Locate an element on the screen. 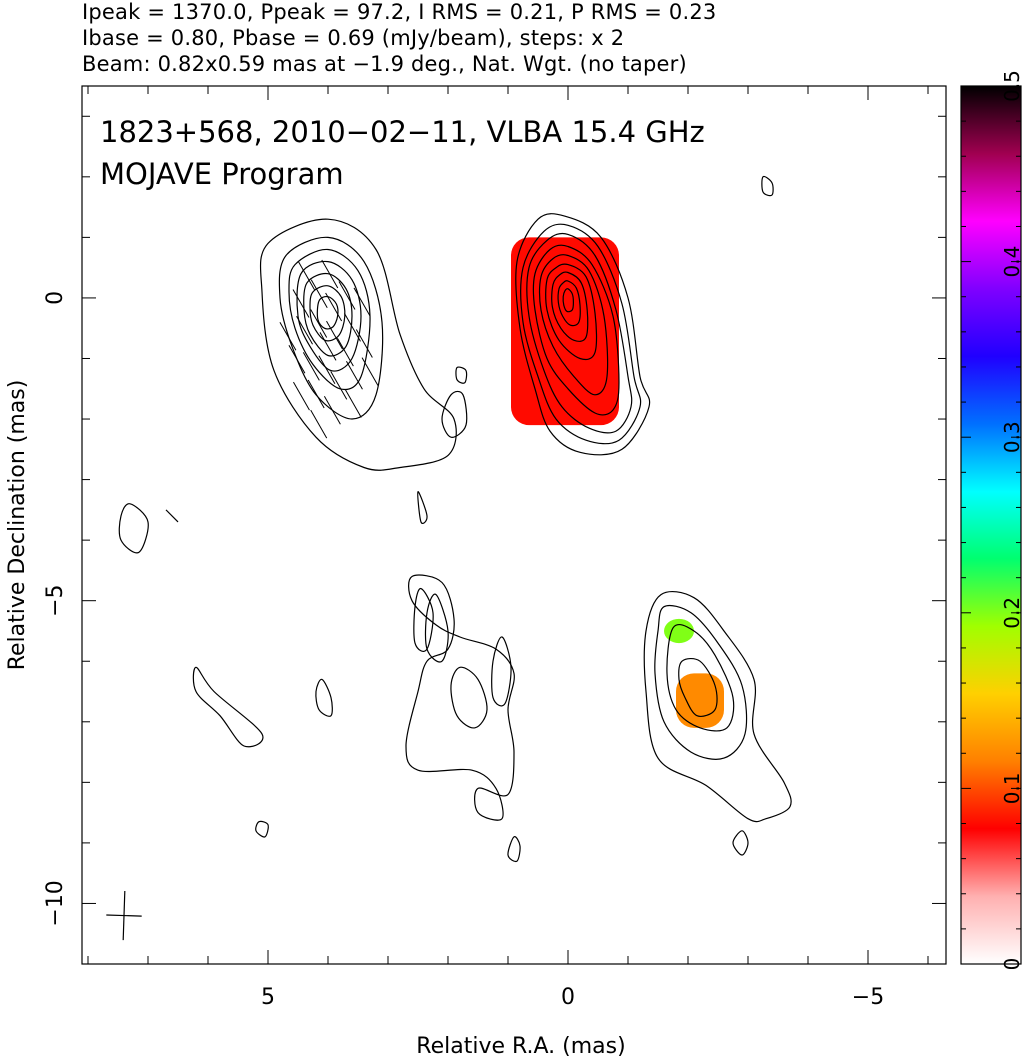  x-tick-label: −5 is located at coordinates (868, 997).